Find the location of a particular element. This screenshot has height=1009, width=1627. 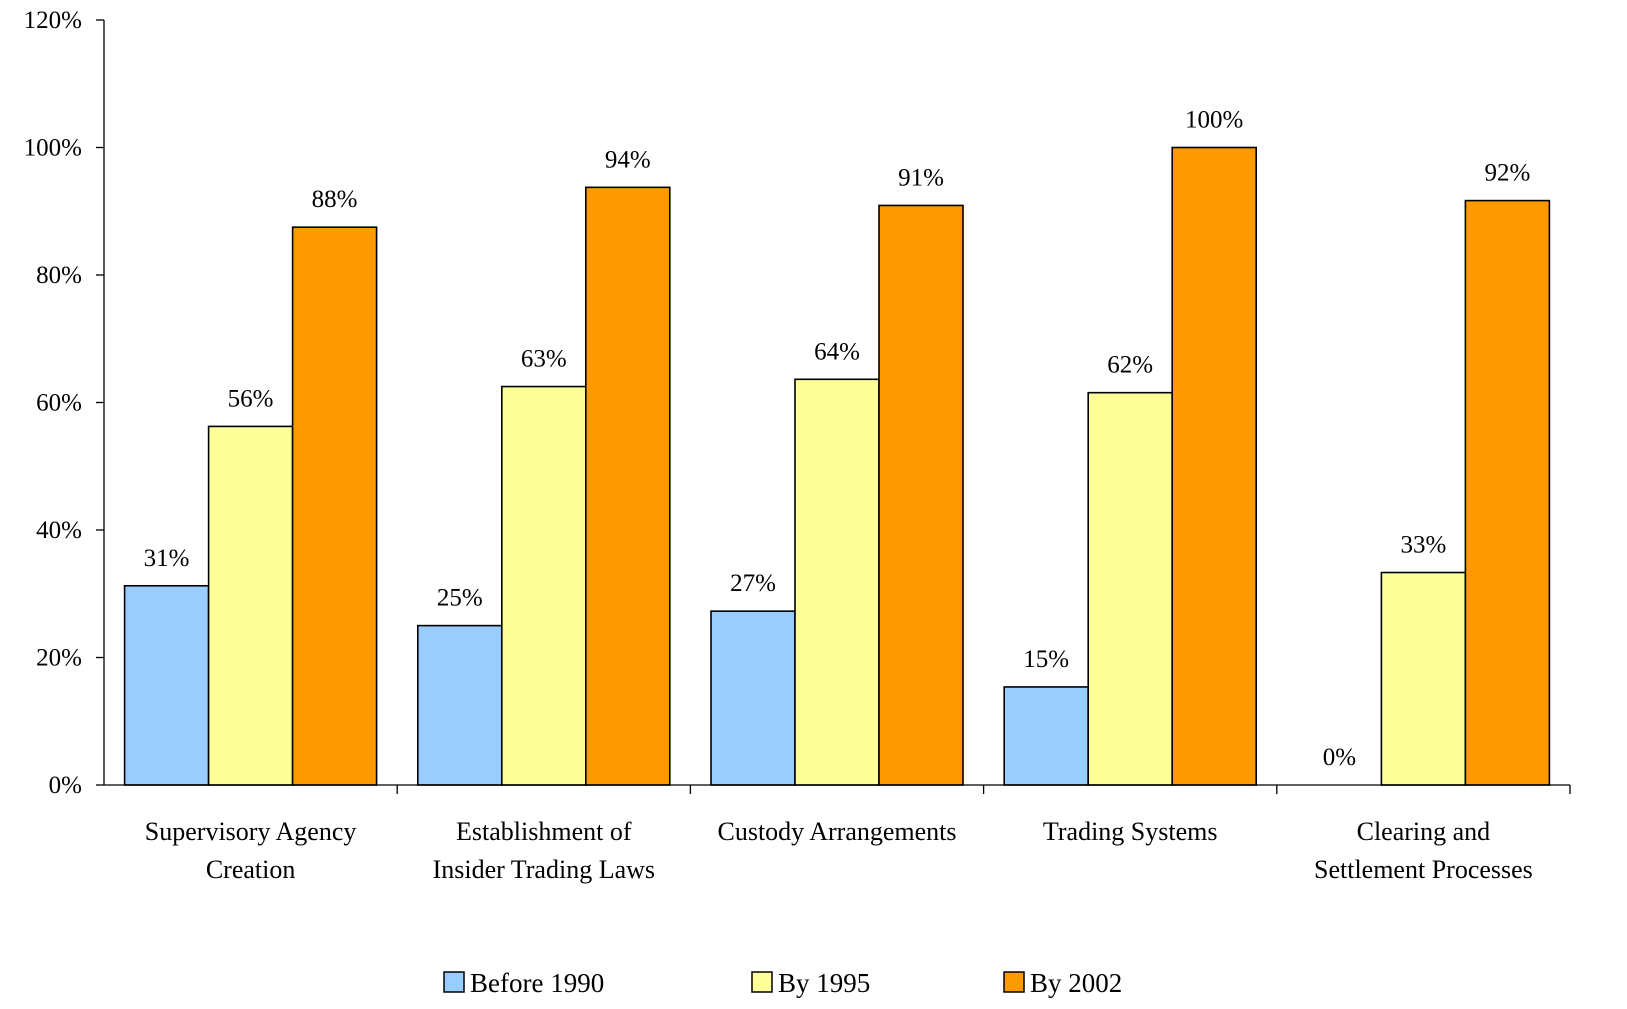

x-category-label: Establishment of is located at coordinates (544, 831).